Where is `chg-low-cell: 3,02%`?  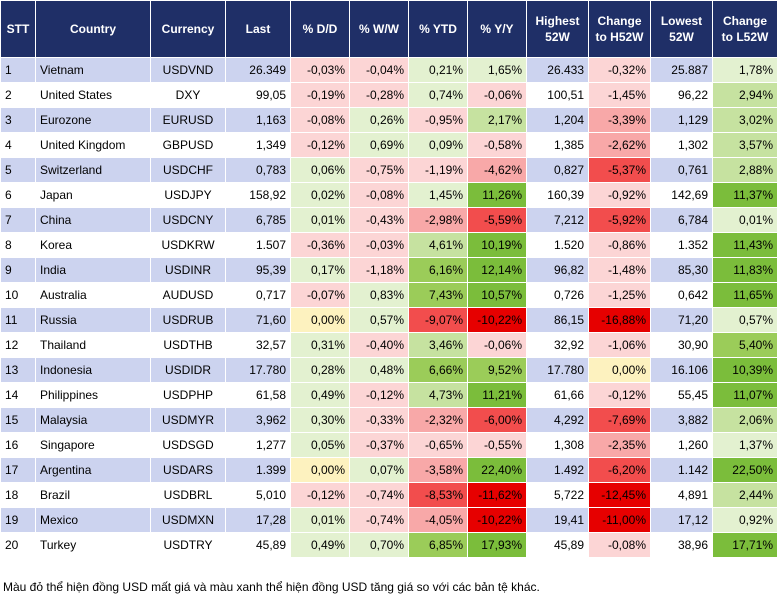 chg-low-cell: 3,02% is located at coordinates (744, 120).